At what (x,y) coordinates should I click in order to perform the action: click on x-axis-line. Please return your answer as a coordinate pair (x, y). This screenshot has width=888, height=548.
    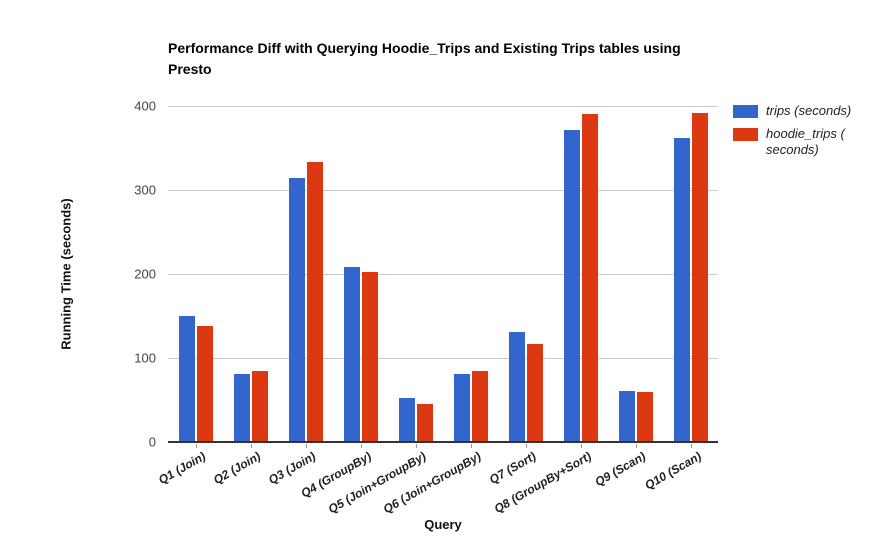
    Looking at the image, I should click on (443, 442).